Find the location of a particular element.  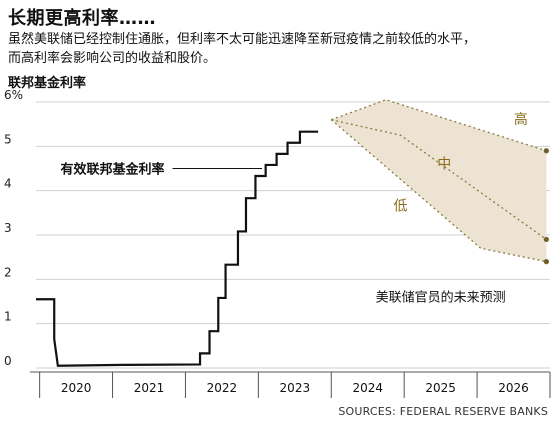

x-tick-label: 2022 is located at coordinates (222, 388).